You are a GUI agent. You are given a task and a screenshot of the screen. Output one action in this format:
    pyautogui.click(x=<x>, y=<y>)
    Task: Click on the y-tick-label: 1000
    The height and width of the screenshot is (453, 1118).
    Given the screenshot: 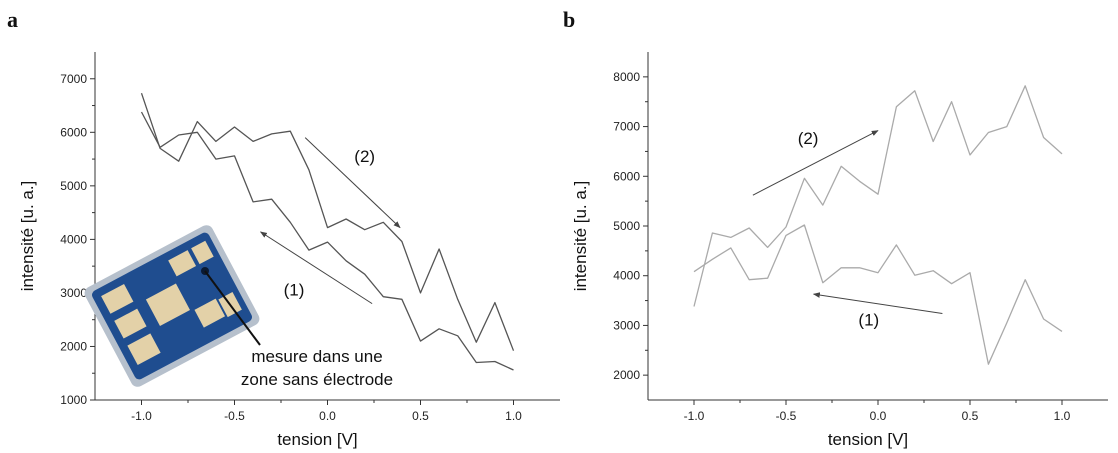 What is the action you would take?
    pyautogui.click(x=73, y=400)
    